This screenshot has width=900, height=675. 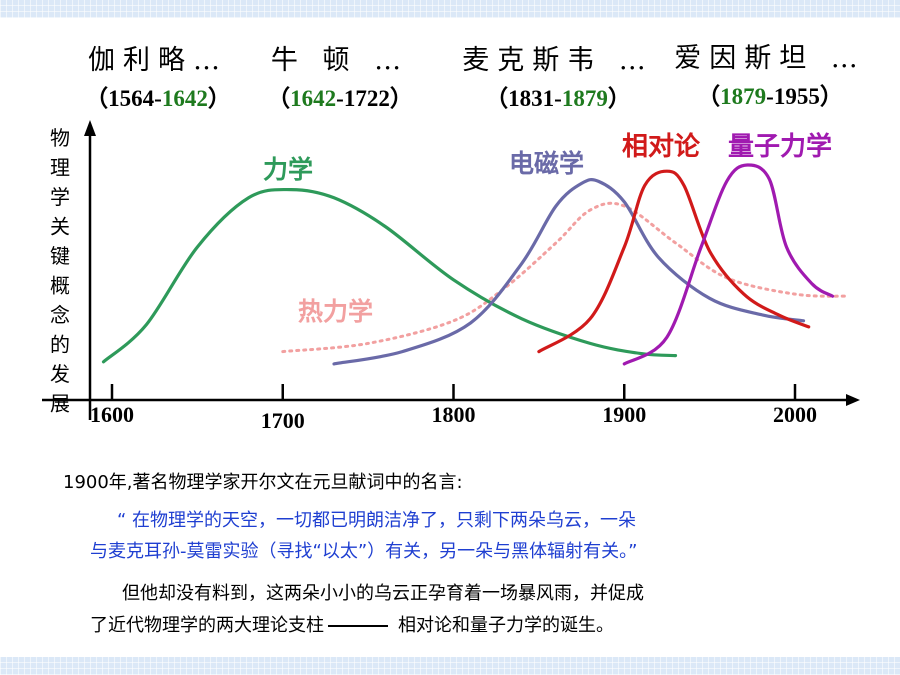 I want to click on scientist-newton: 牛 顿 … （1642-1722）, so click(x=340, y=75).